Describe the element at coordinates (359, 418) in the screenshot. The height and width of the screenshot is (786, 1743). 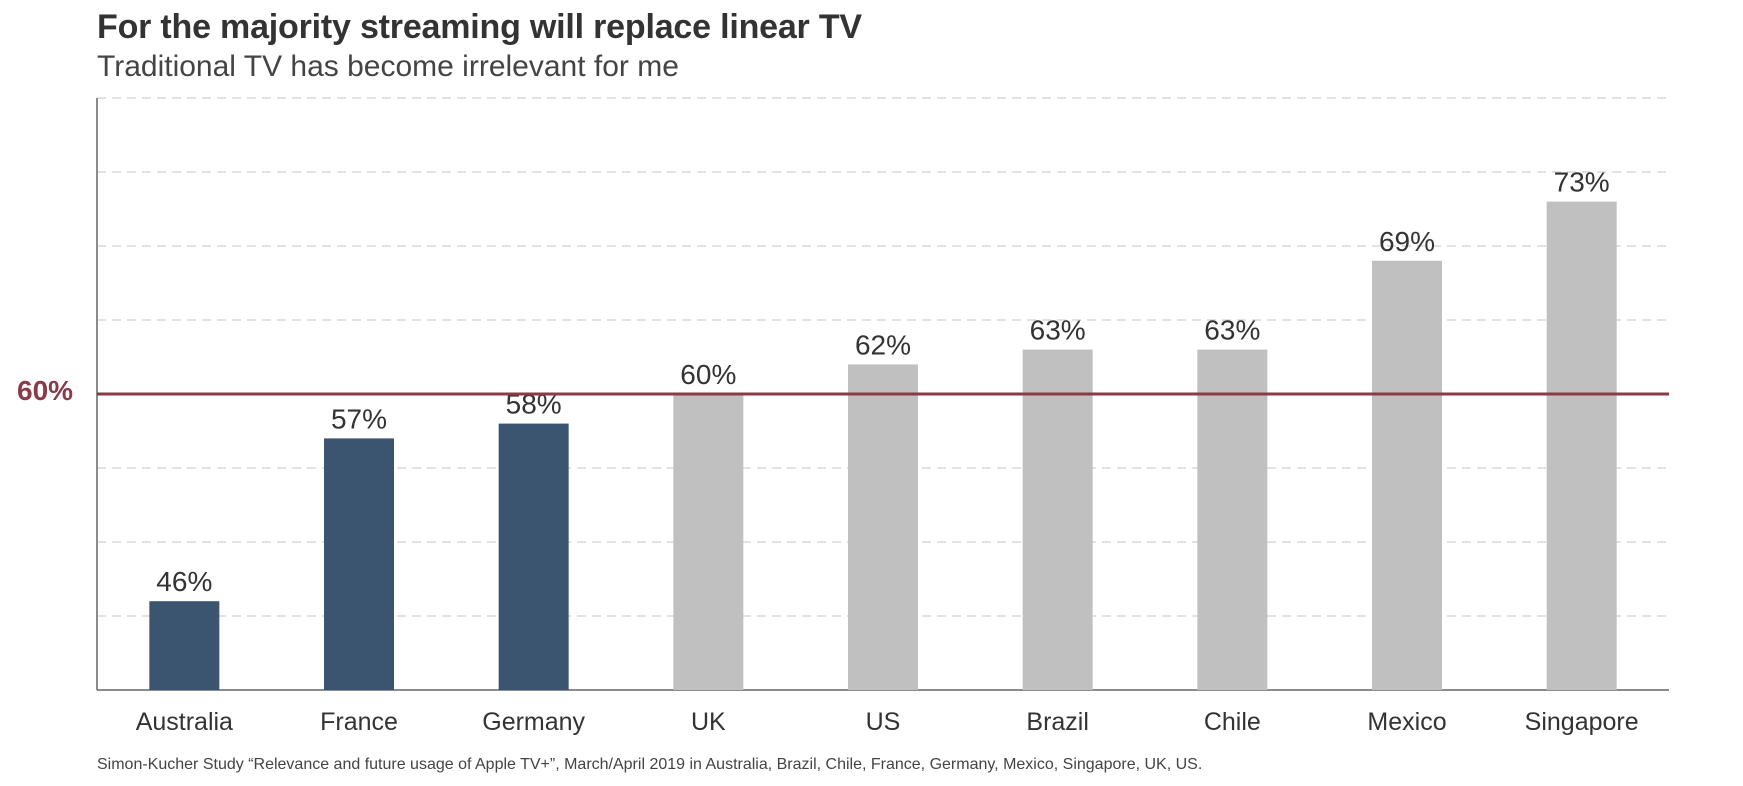
I see `data-label: 57%` at that location.